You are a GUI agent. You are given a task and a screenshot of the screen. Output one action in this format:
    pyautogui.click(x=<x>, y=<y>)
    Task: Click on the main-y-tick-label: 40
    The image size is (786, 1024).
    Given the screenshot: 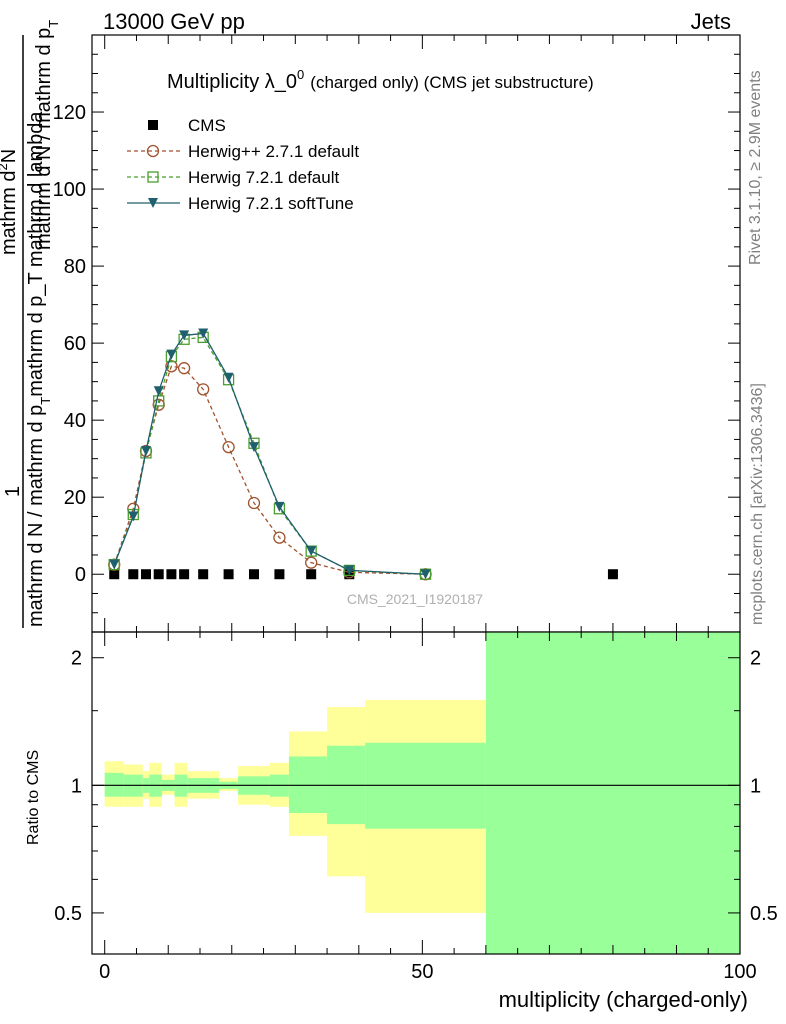 What is the action you would take?
    pyautogui.click(x=75, y=421)
    